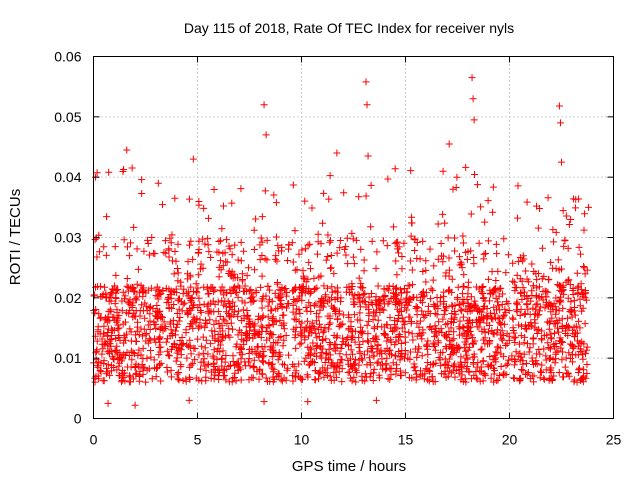 The width and height of the screenshot is (640, 480). What do you see at coordinates (67, 57) in the screenshot?
I see `y-tick-label: 0.06` at bounding box center [67, 57].